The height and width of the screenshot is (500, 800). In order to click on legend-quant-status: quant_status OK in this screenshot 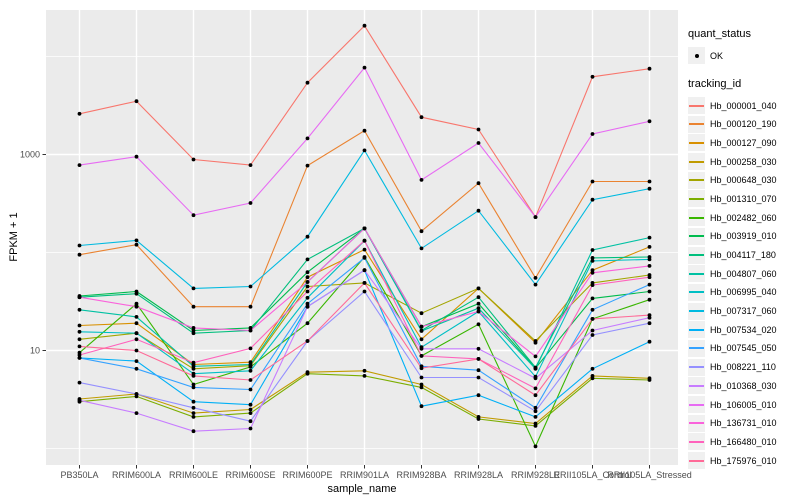, I will do `click(744, 46)`.